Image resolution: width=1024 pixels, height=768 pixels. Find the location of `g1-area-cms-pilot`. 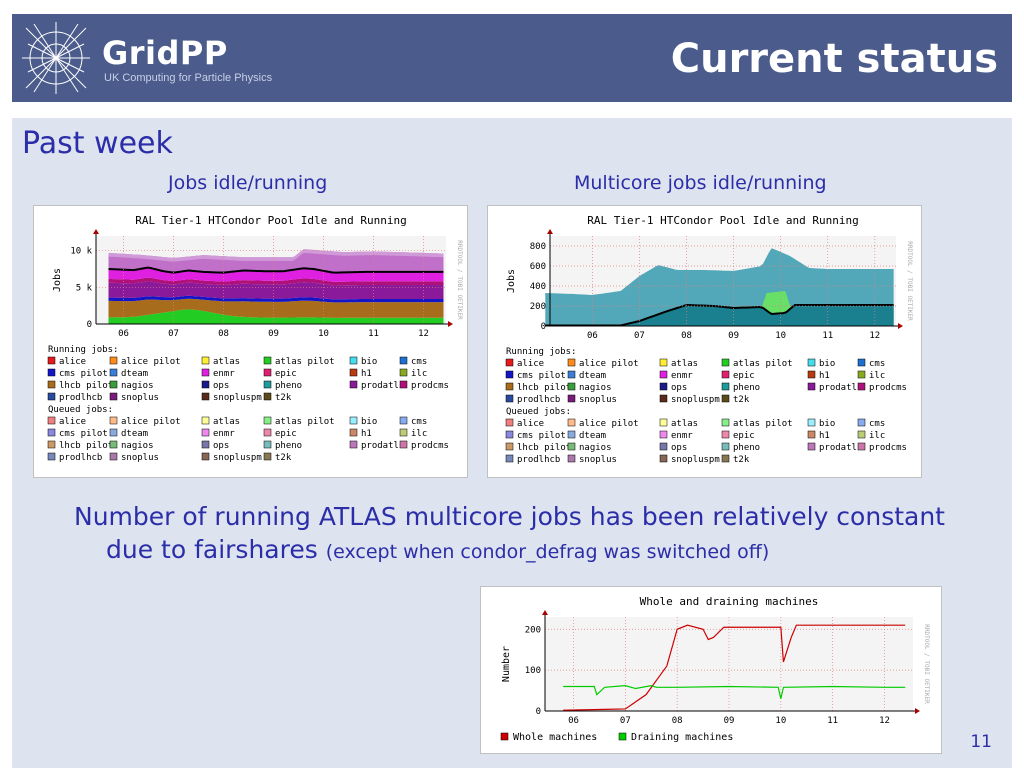

g1-area-cms-pilot is located at coordinates (276, 299).